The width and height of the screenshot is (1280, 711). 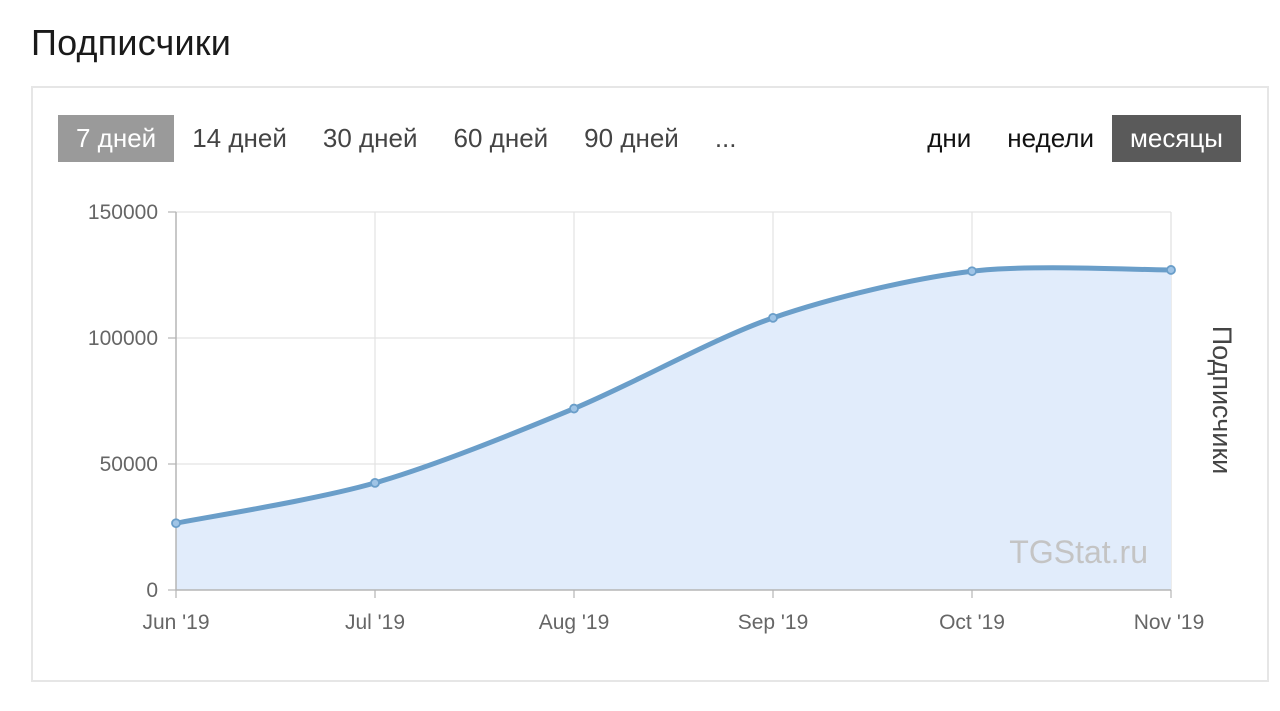 What do you see at coordinates (370, 138) in the screenshot?
I see `tab-30-days: 30 дней` at bounding box center [370, 138].